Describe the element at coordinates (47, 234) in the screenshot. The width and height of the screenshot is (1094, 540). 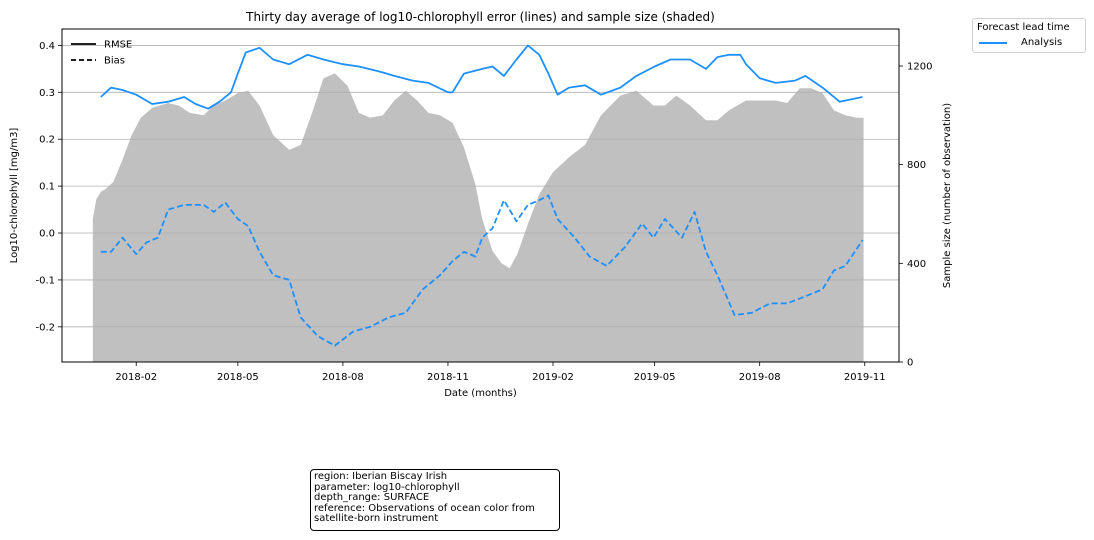
I see `y-tick-label: 0.0` at that location.